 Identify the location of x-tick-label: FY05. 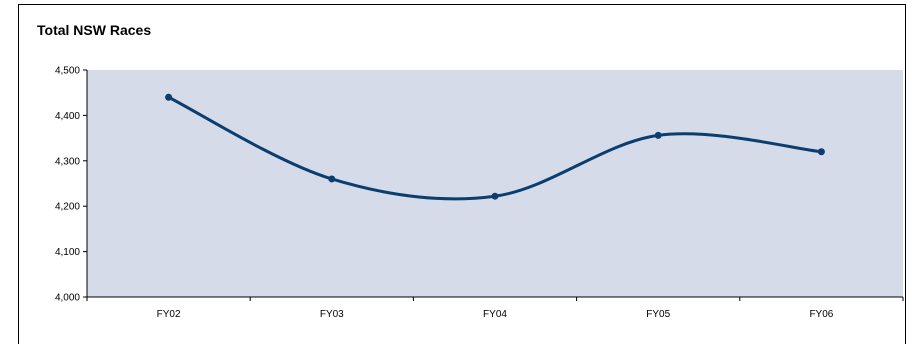
(658, 314).